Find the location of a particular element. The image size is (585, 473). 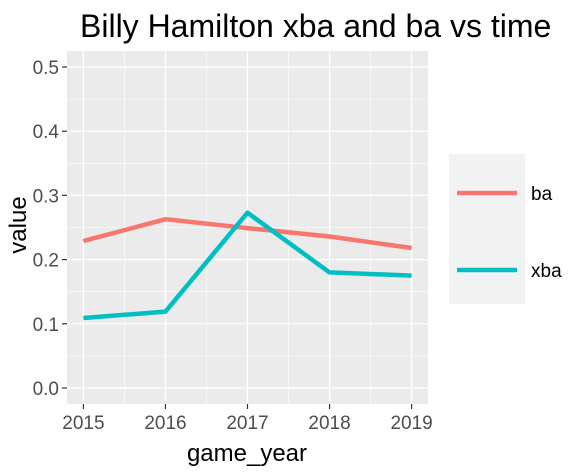

legend: ba xba is located at coordinates (509, 233).